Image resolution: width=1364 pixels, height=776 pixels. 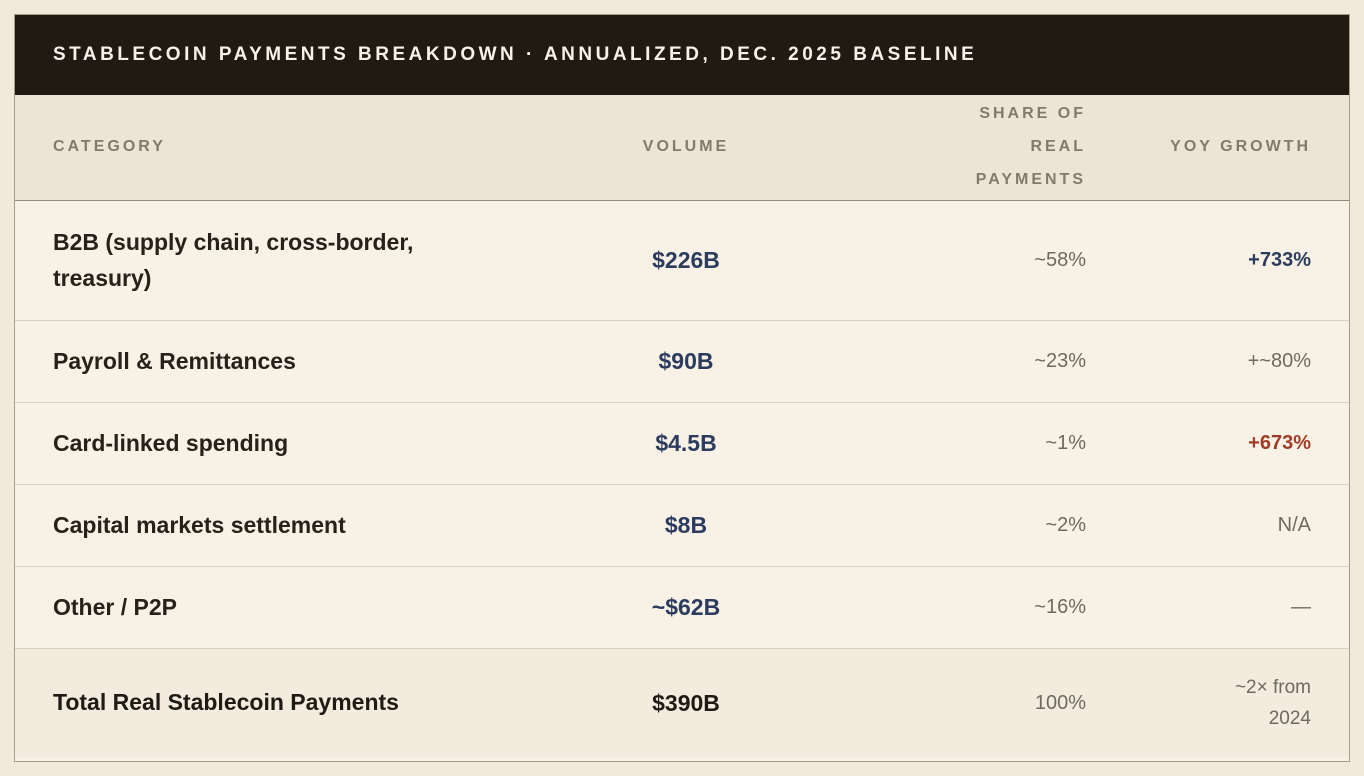 What do you see at coordinates (686, 525) in the screenshot?
I see `volume-cell: $8B` at bounding box center [686, 525].